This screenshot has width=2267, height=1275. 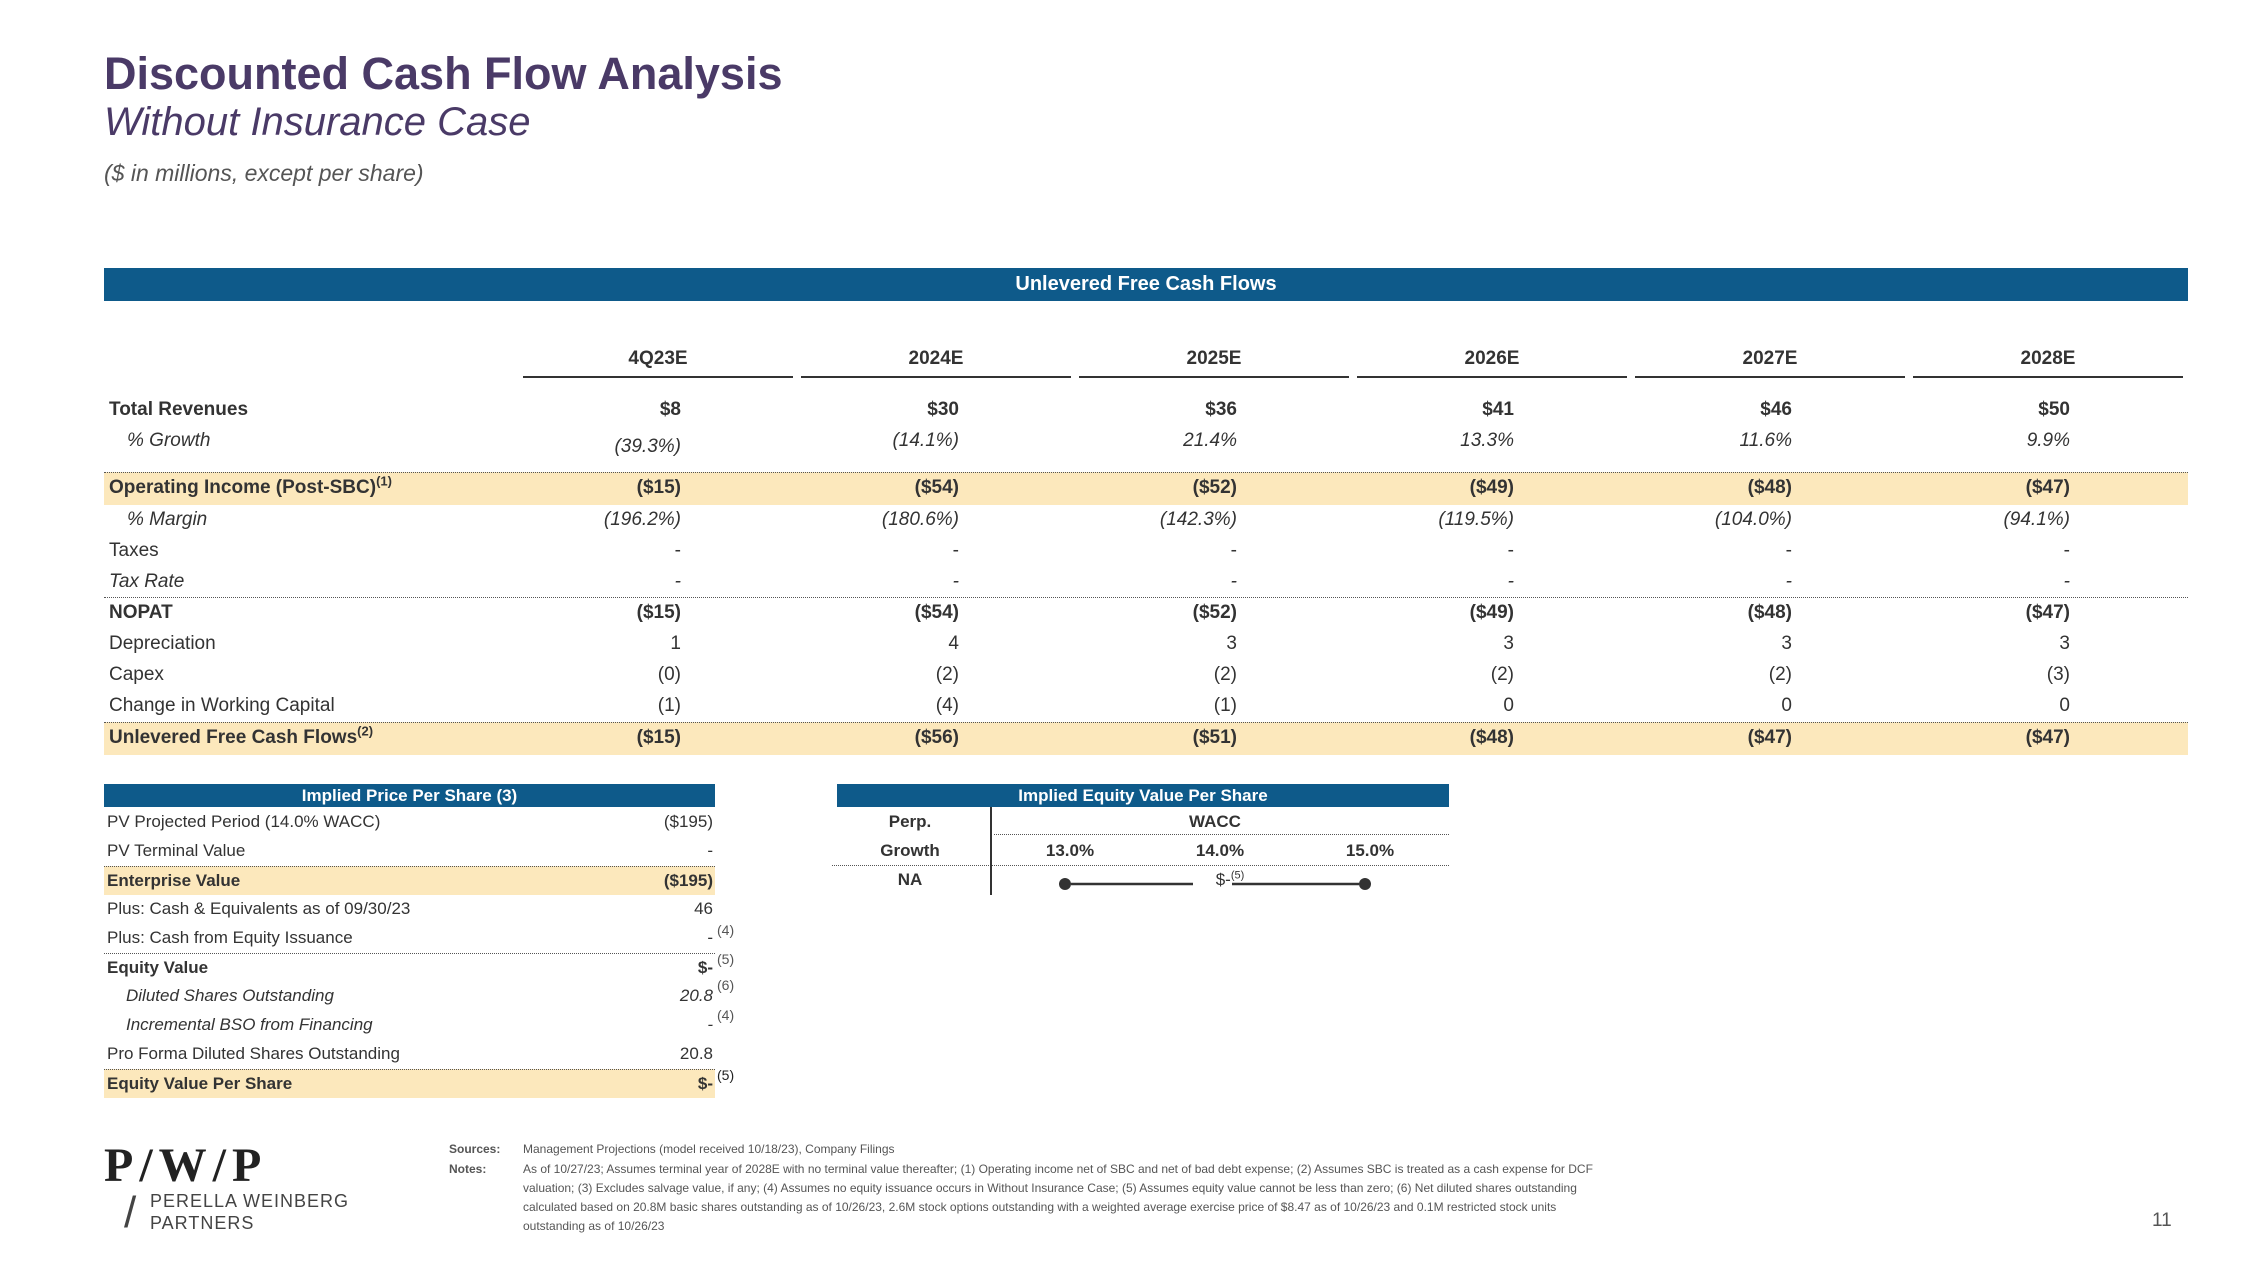 What do you see at coordinates (141, 612) in the screenshot?
I see `row-label: NOPAT` at bounding box center [141, 612].